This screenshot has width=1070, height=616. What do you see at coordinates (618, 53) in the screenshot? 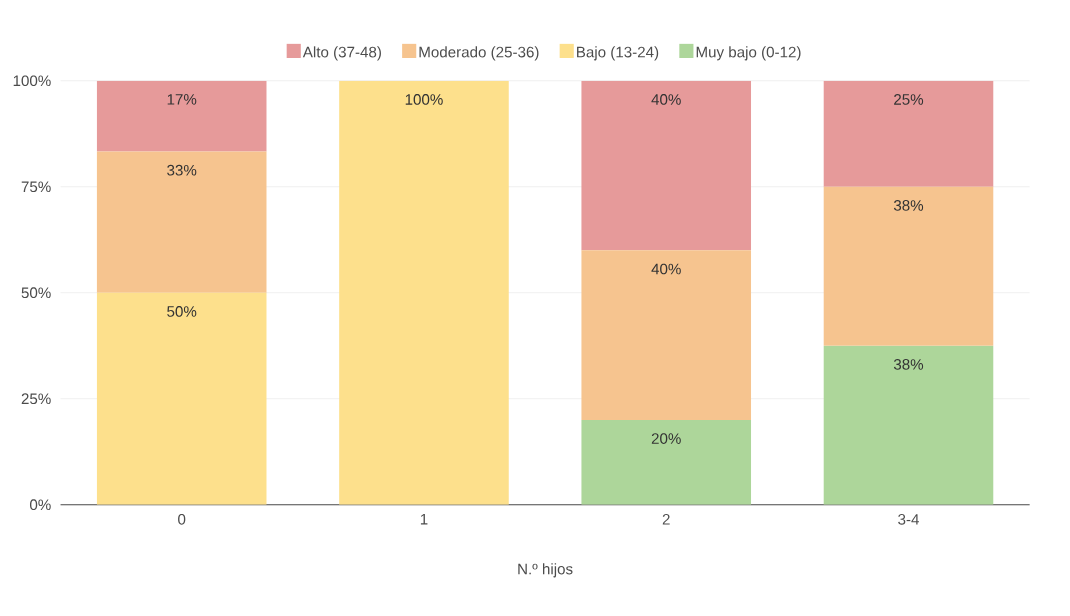
I see `legend-label: Bajo (13-24)` at bounding box center [618, 53].